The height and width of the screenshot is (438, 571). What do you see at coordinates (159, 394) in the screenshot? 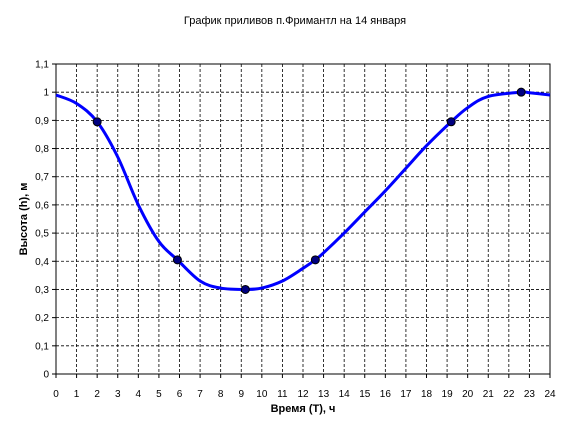
I see `x-tick-label: 5` at bounding box center [159, 394].